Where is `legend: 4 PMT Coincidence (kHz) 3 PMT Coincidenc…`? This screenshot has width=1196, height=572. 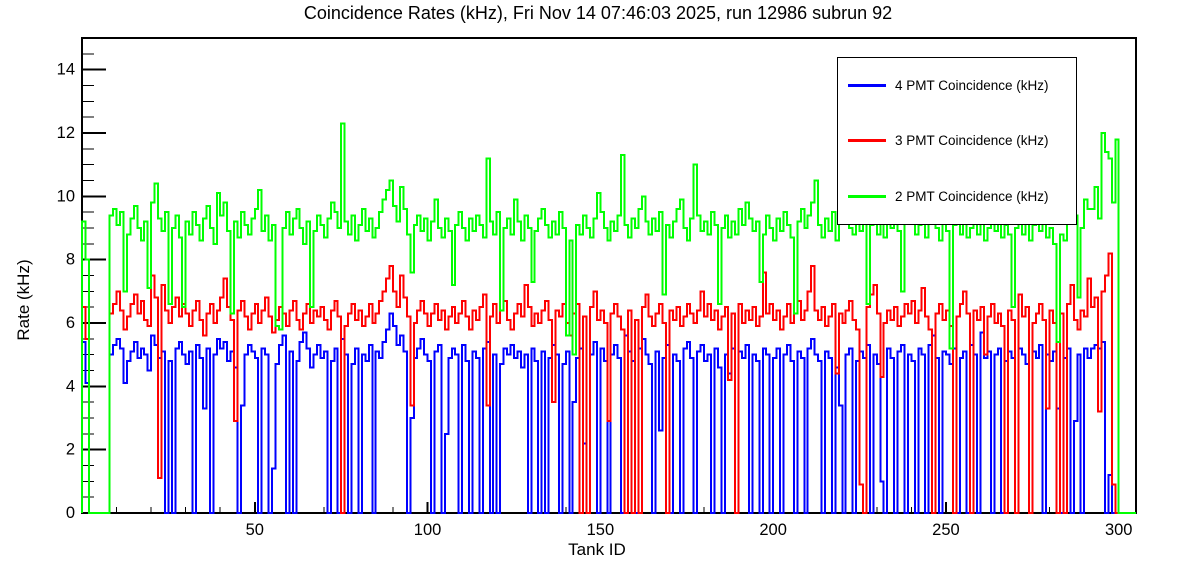 legend: 4 PMT Coincidence (kHz) 3 PMT Coincidenc… is located at coordinates (957, 141).